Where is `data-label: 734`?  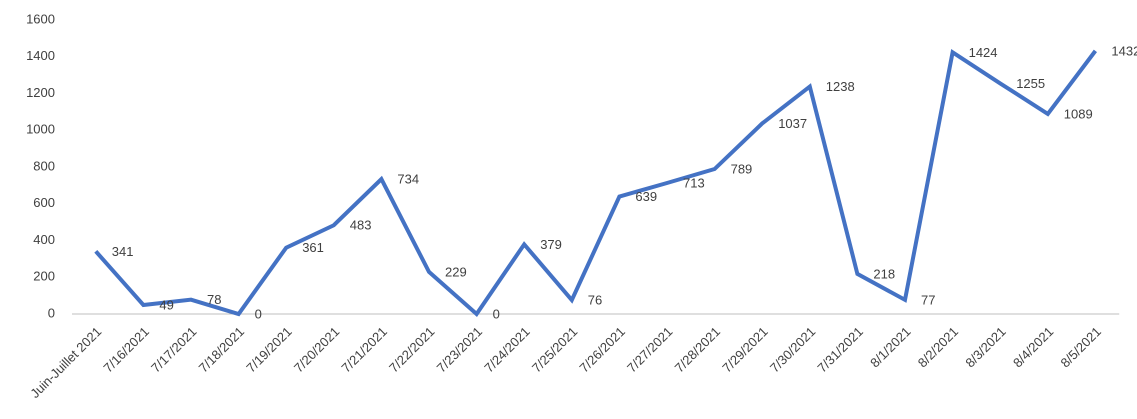
data-label: 734 is located at coordinates (408, 179).